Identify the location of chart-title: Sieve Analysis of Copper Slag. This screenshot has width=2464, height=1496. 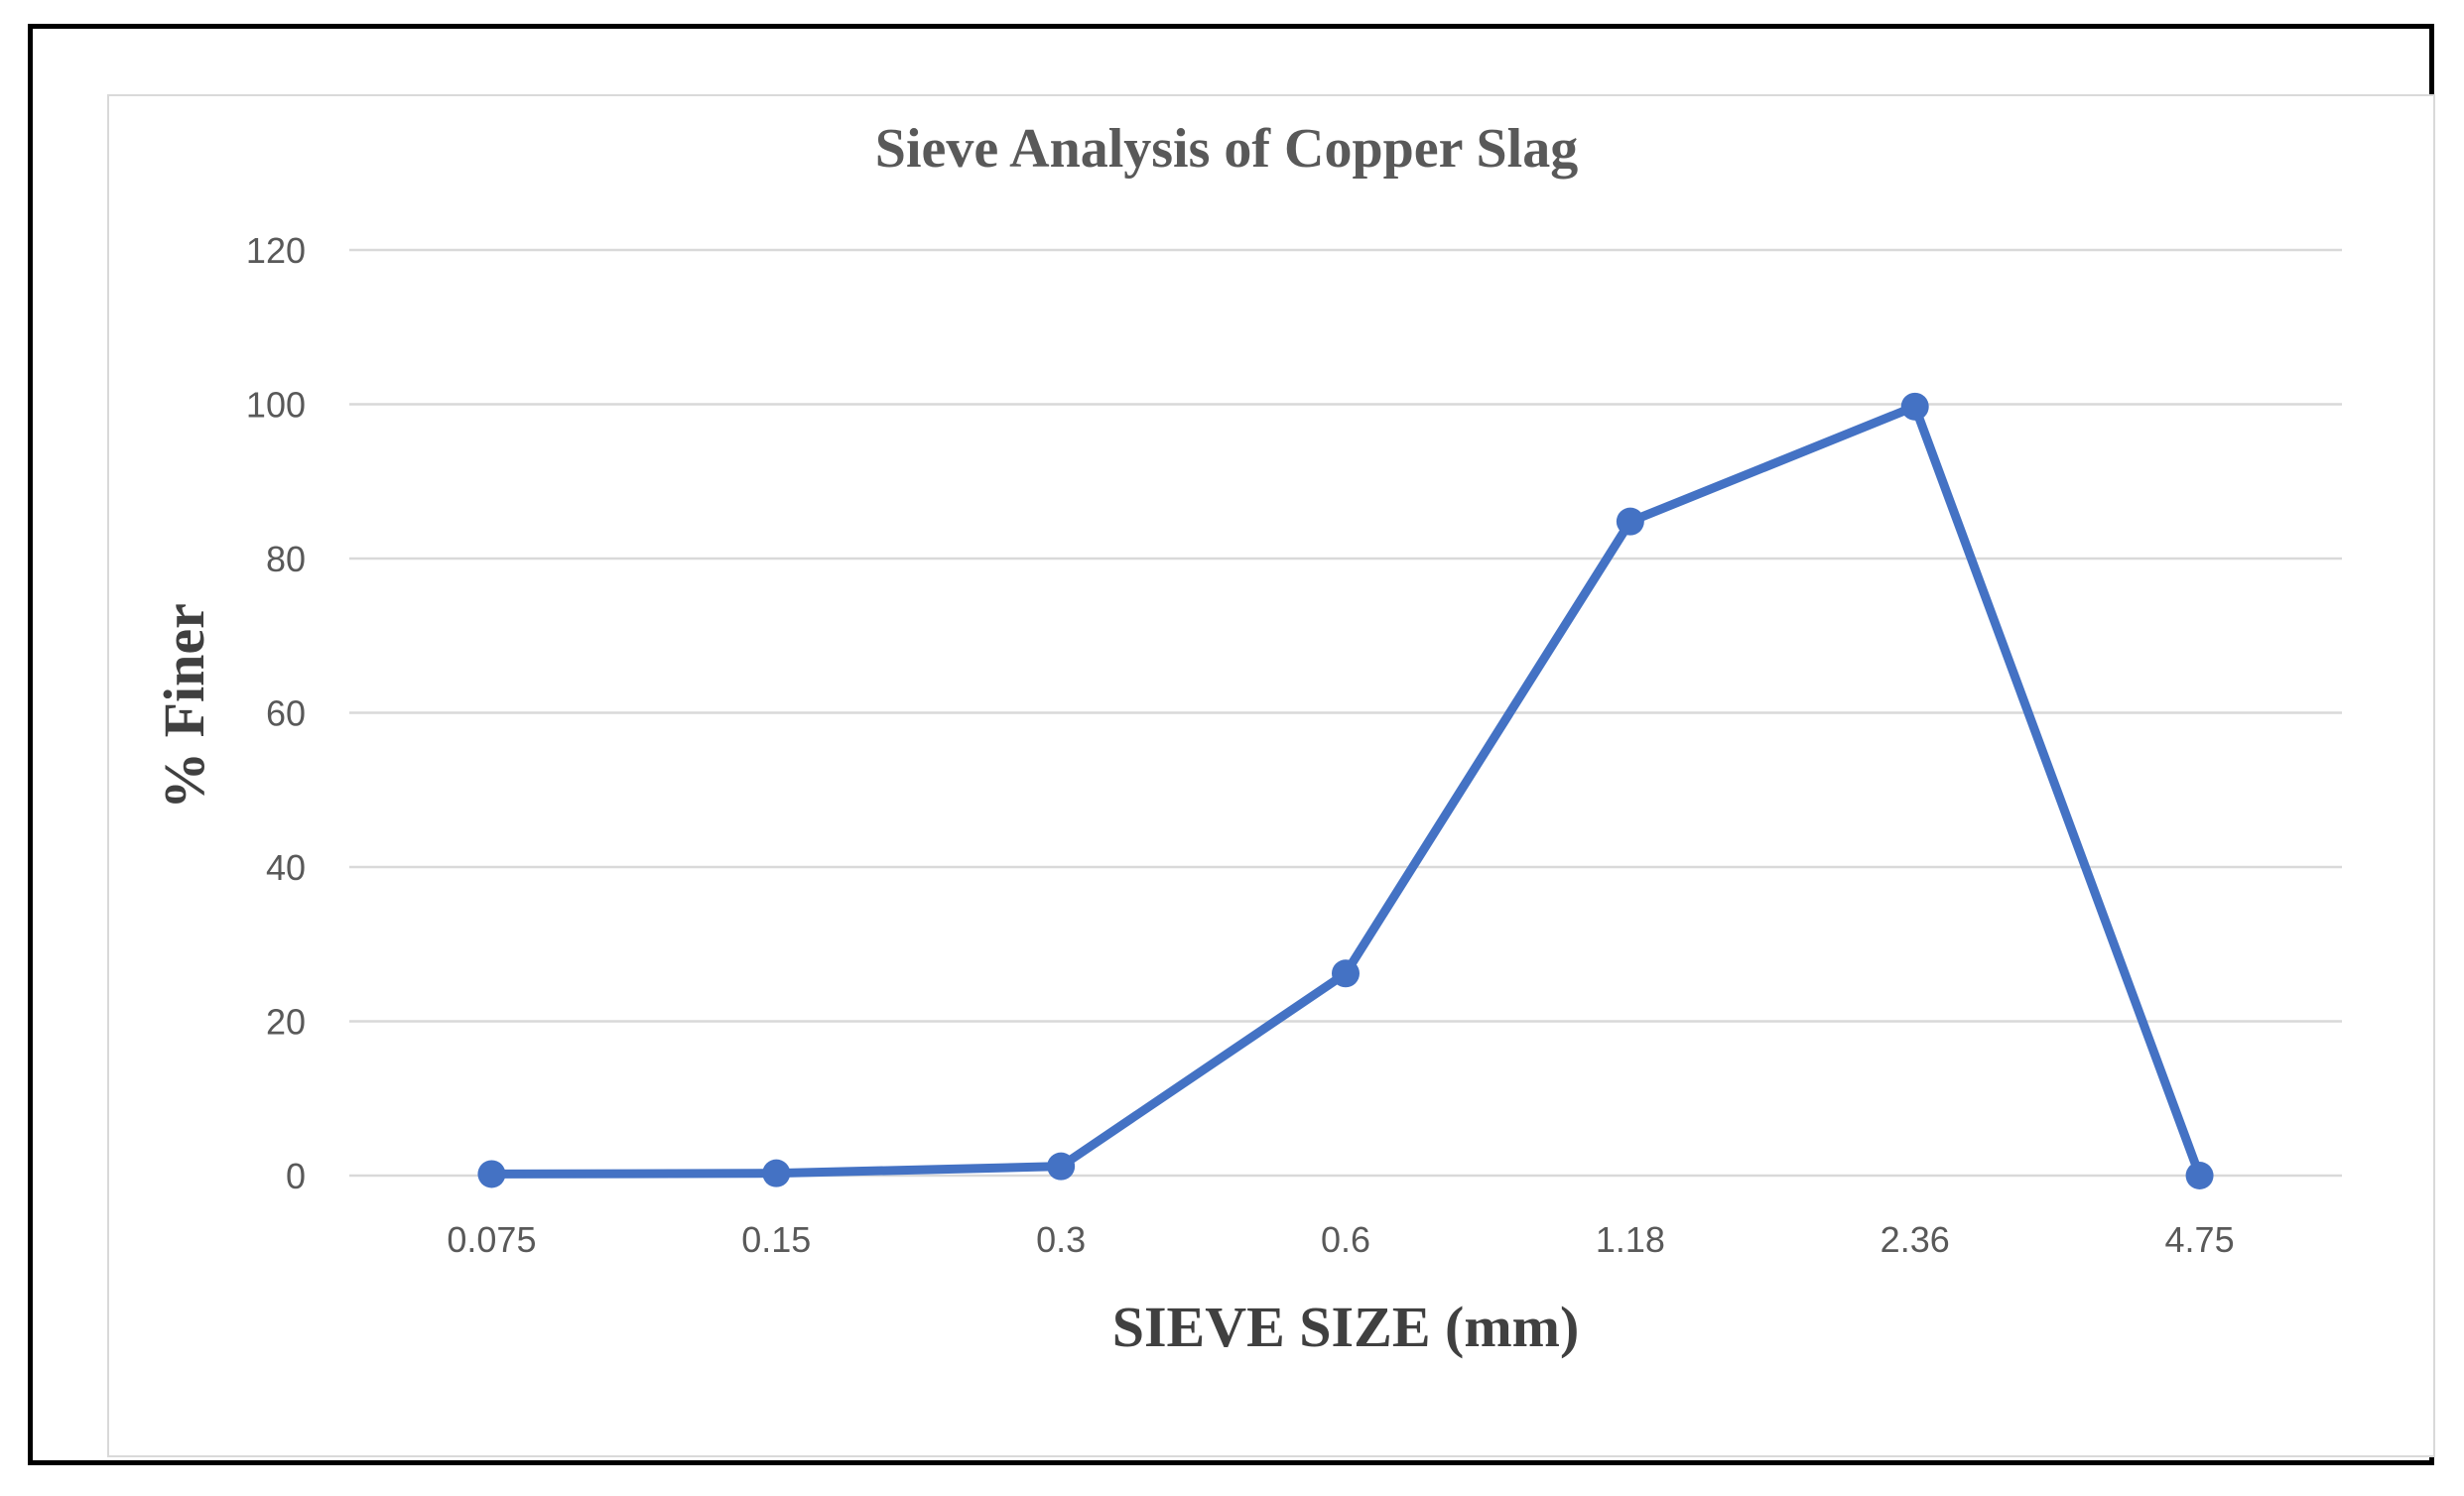
(1226, 149).